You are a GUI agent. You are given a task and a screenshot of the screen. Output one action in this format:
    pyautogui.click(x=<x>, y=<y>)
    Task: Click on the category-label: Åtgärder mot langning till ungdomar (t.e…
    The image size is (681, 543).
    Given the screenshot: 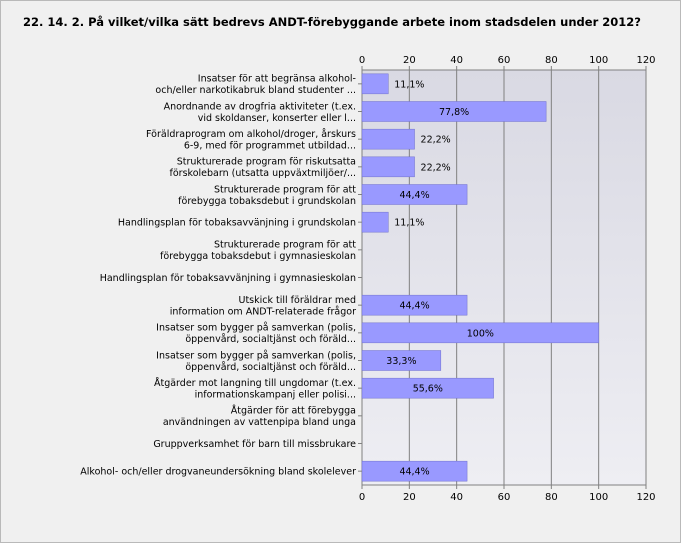 What is the action you would take?
    pyautogui.click(x=255, y=383)
    